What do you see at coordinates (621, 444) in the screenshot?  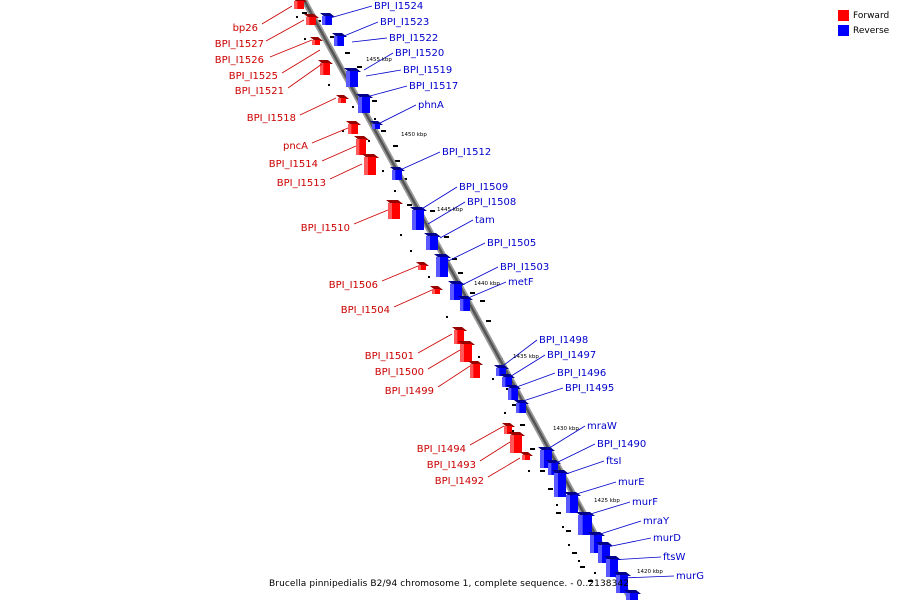 I see `gene-label: BPI_I1490` at bounding box center [621, 444].